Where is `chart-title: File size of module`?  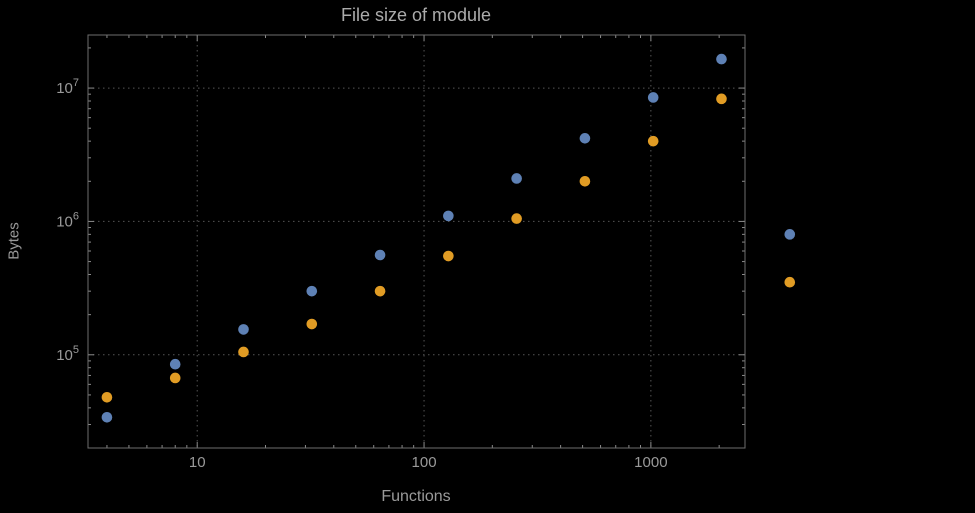 chart-title: File size of module is located at coordinates (416, 15).